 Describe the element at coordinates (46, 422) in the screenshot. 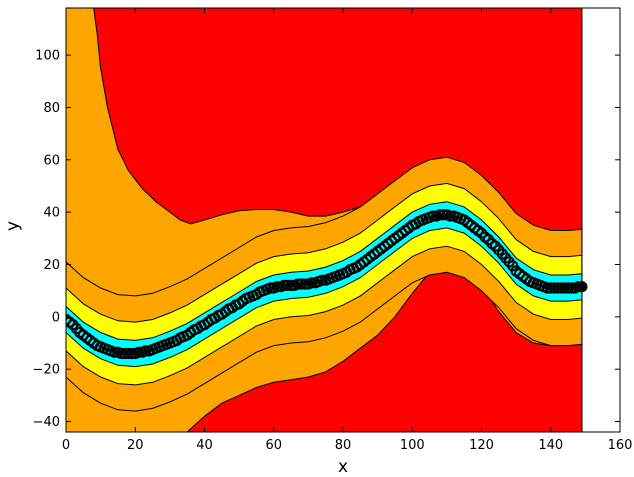

I see `y-tick-label: −40` at that location.